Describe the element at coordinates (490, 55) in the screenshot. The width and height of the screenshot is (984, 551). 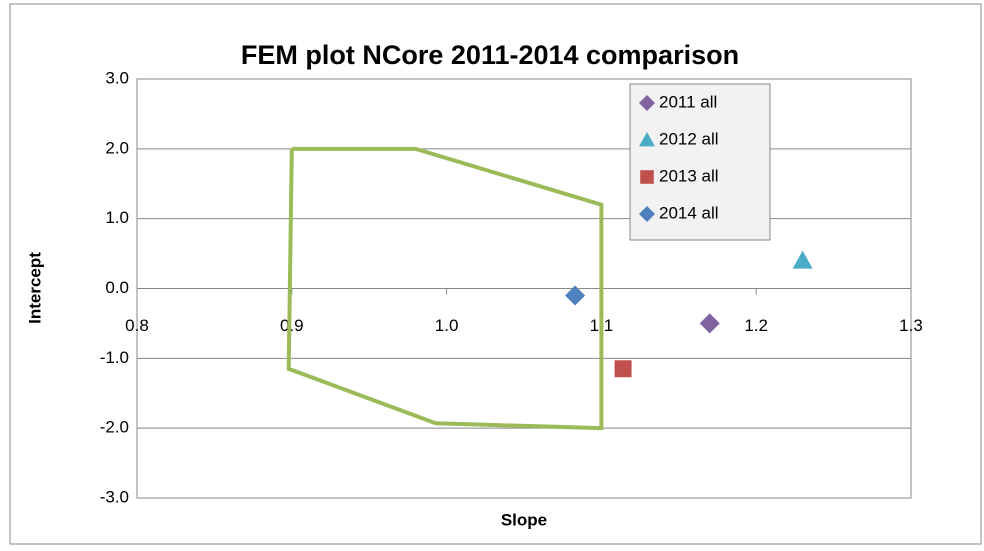
I see `chart-title: FEM plot NCore 2011-2014 comparison` at that location.